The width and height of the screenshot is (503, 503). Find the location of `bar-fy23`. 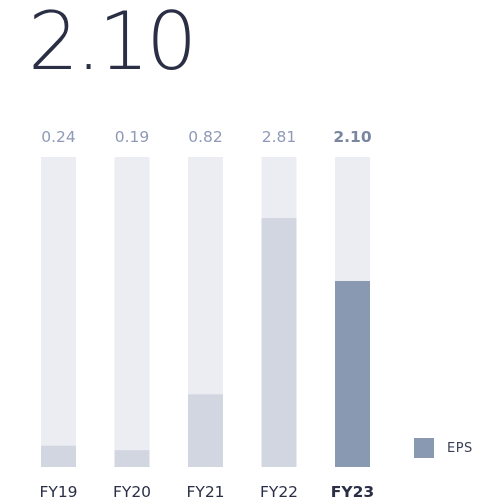

bar-fy23 is located at coordinates (352, 374).